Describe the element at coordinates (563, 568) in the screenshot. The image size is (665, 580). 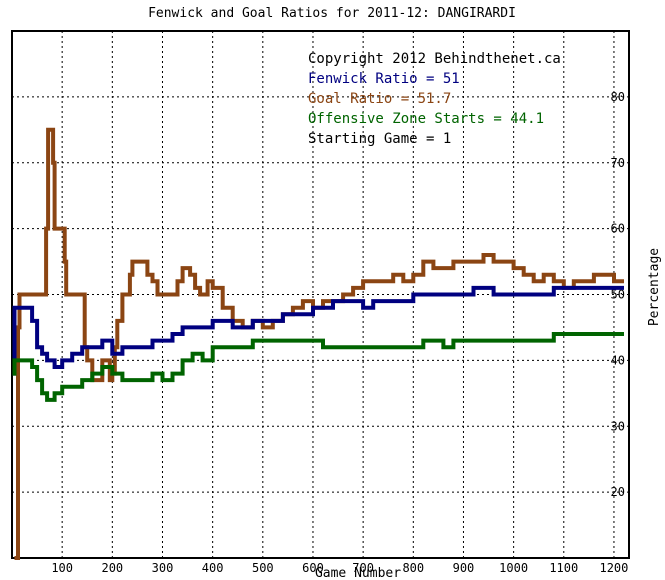
I see `x-tick-label: 1100` at that location.